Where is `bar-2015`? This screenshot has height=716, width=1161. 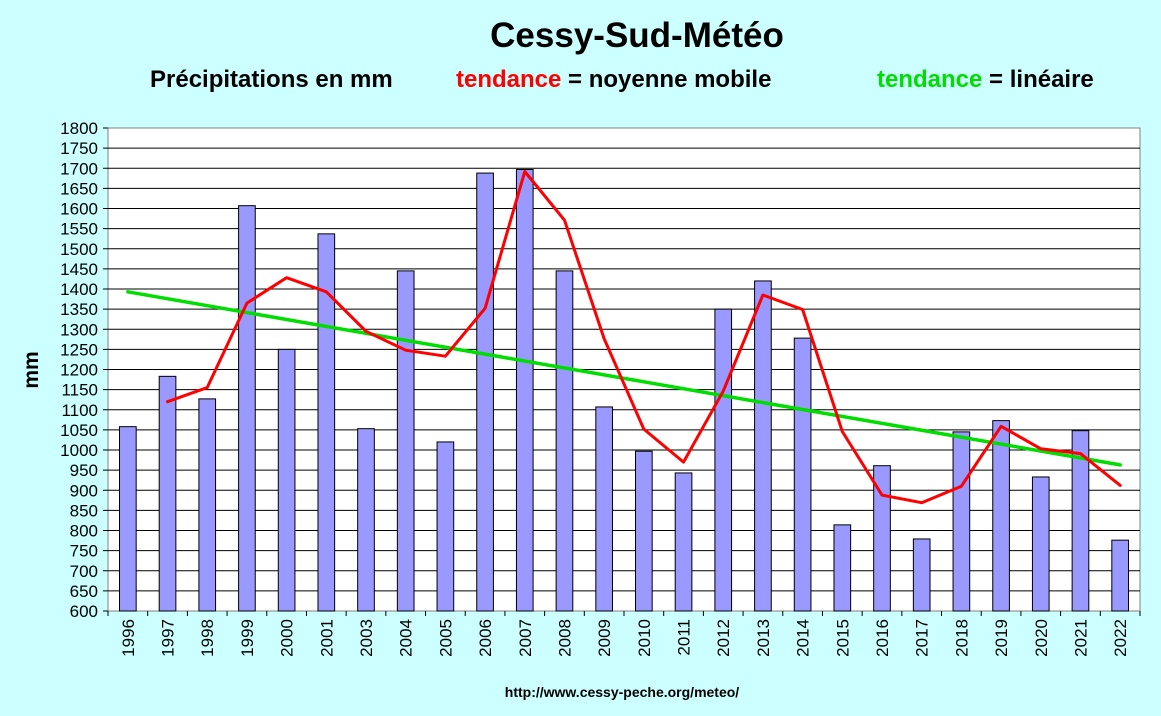 bar-2015 is located at coordinates (842, 568).